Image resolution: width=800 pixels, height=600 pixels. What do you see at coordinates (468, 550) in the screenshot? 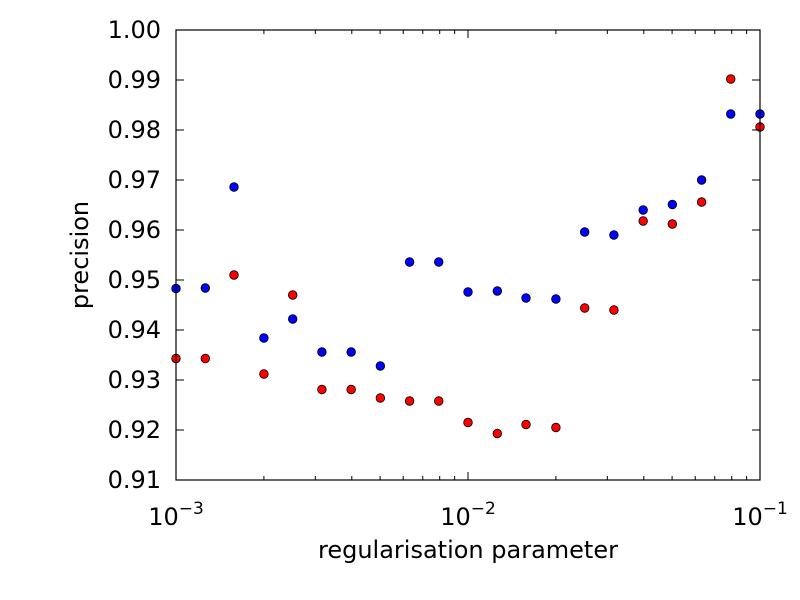
I see `x-axis-label: regularisation parameter` at bounding box center [468, 550].